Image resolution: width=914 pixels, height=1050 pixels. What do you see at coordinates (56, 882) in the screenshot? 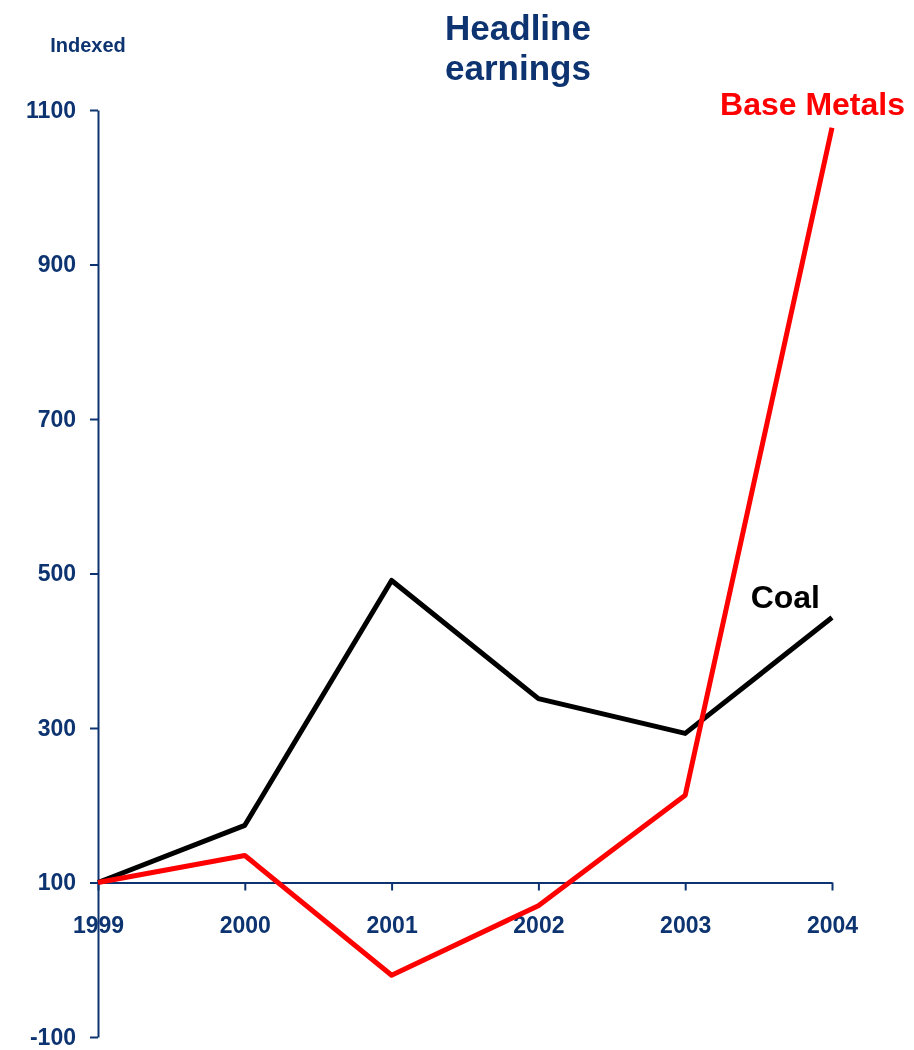
I see `y-tick-label: 100` at bounding box center [56, 882].